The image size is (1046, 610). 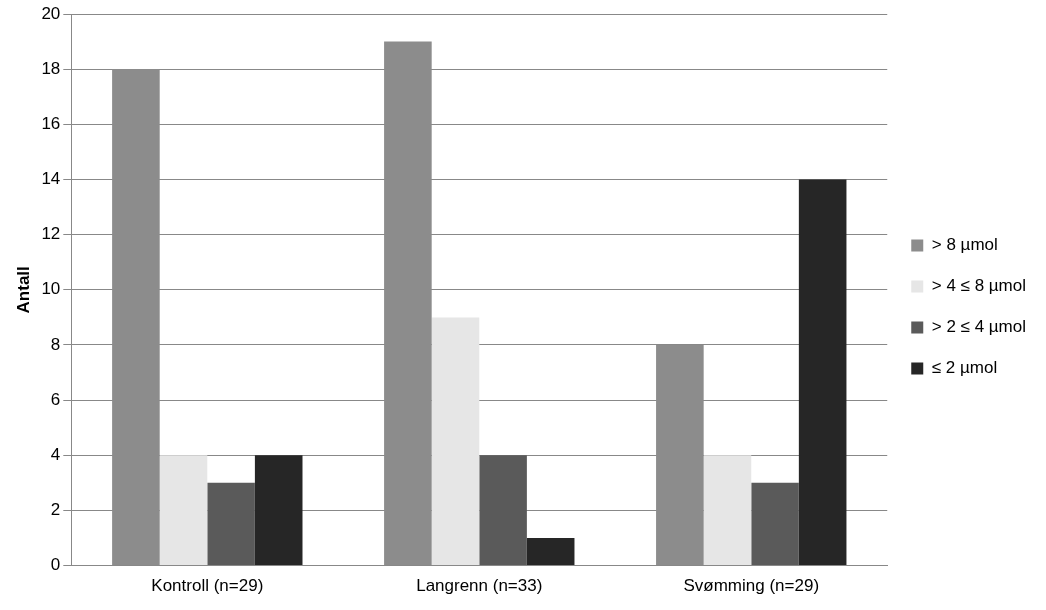 I want to click on y-tick-label: 20, so click(x=51, y=13).